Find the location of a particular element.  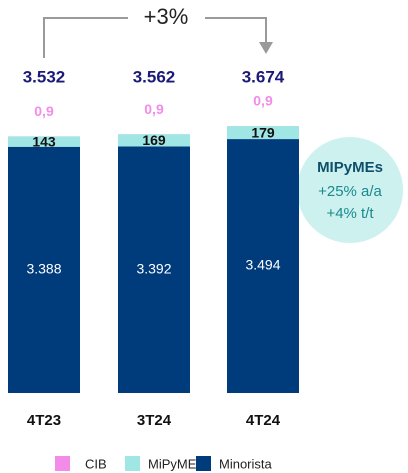

data-label: 179 is located at coordinates (263, 132).